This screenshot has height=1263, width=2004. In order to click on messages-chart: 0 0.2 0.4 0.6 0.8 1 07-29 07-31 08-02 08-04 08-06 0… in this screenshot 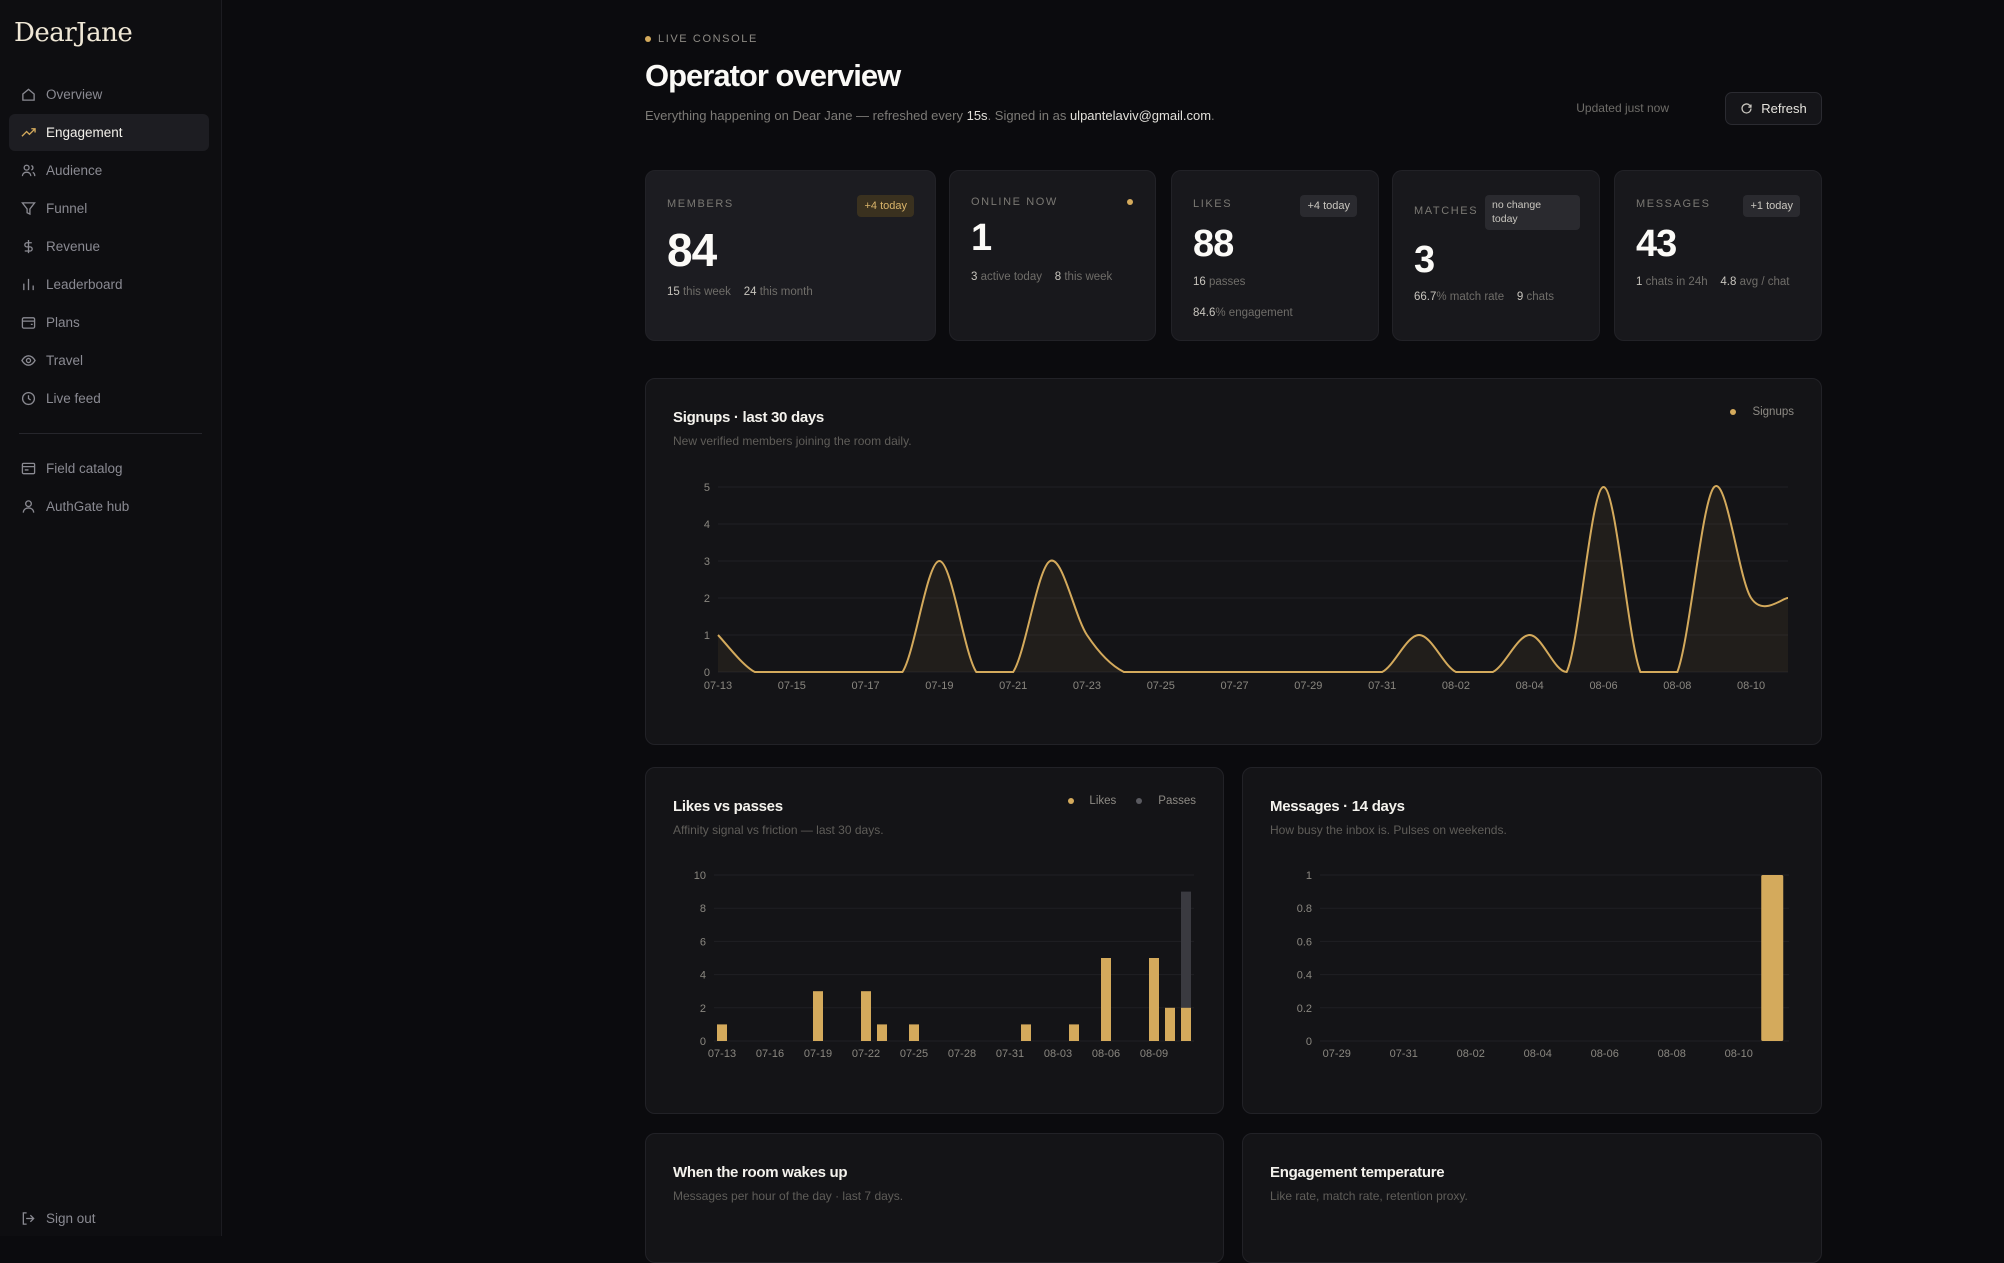, I will do `click(1543, 965)`.